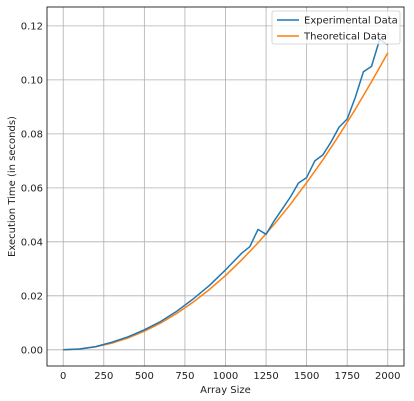  Describe the element at coordinates (225, 376) in the screenshot. I see `x-tick-label: 1000` at that location.